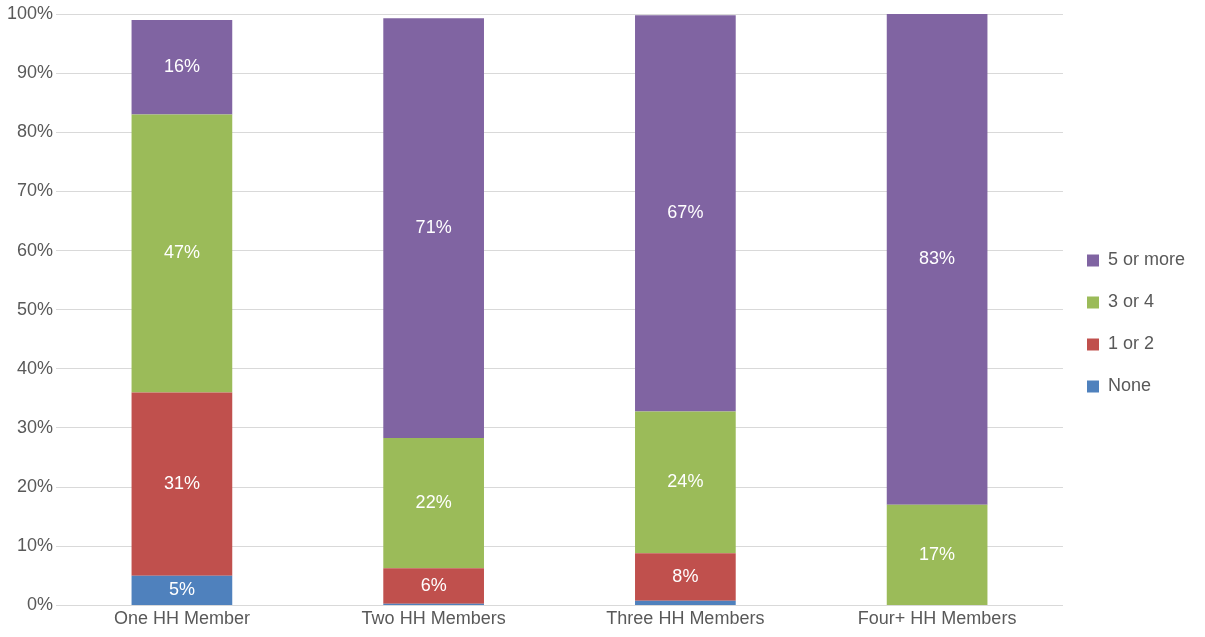 This screenshot has width=1205, height=637. What do you see at coordinates (40, 604) in the screenshot?
I see `y-tick-label: 0%` at bounding box center [40, 604].